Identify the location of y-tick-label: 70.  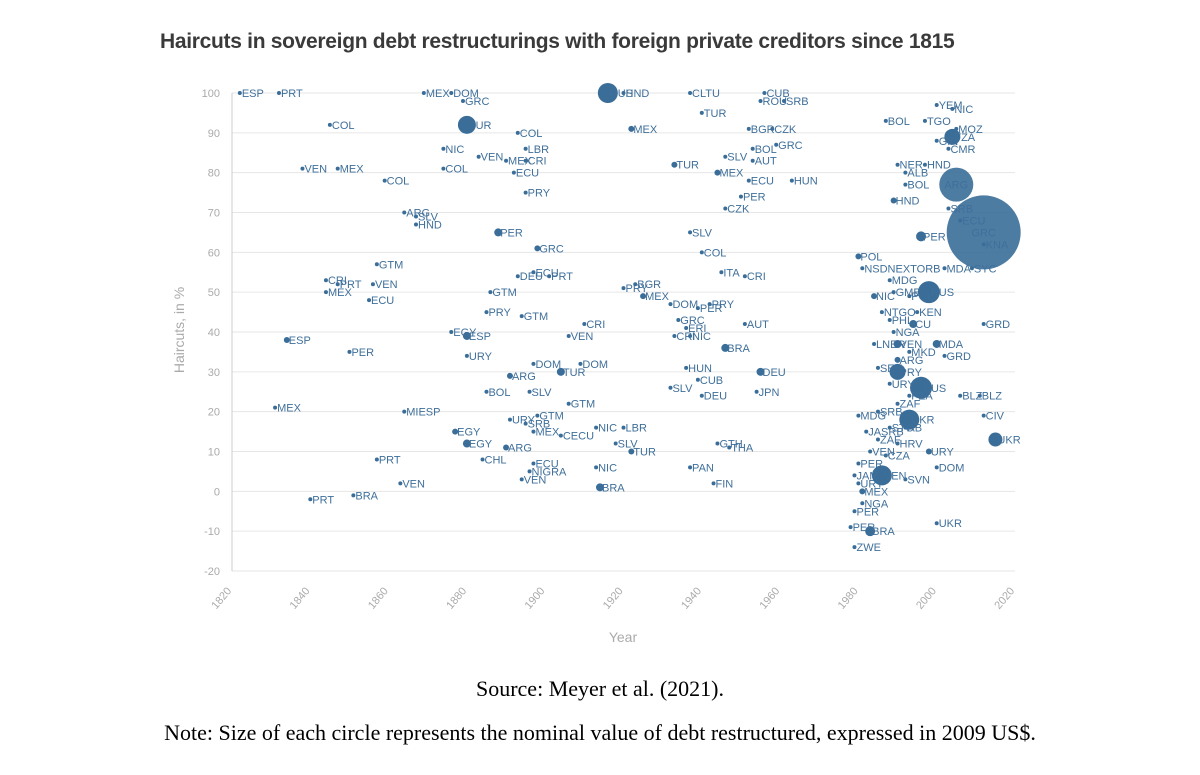
(214, 214).